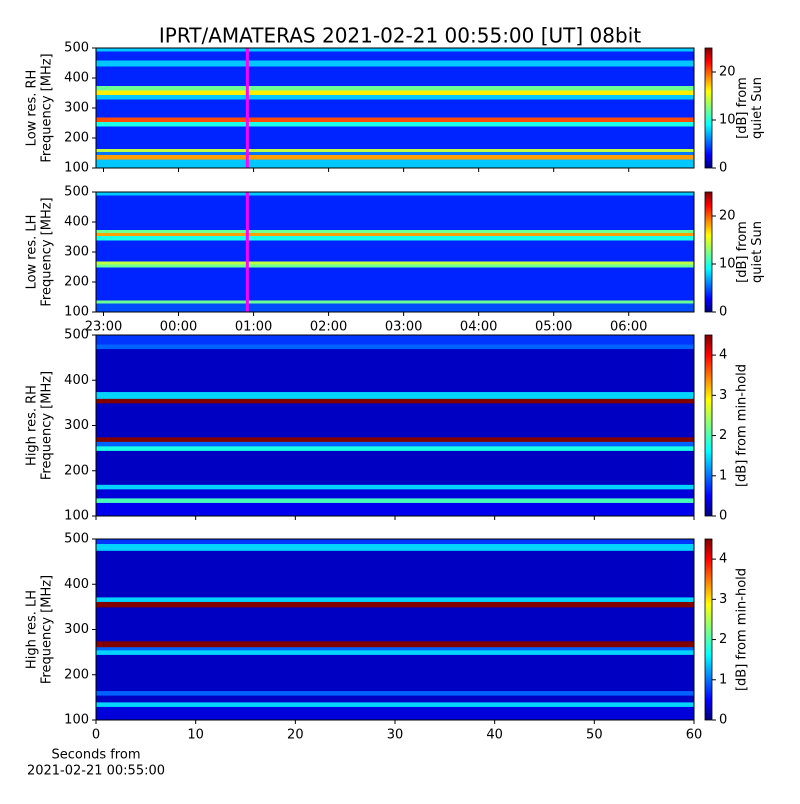 This screenshot has height=804, width=800. What do you see at coordinates (178, 327) in the screenshot?
I see `x-tick-label: 00:00` at bounding box center [178, 327].